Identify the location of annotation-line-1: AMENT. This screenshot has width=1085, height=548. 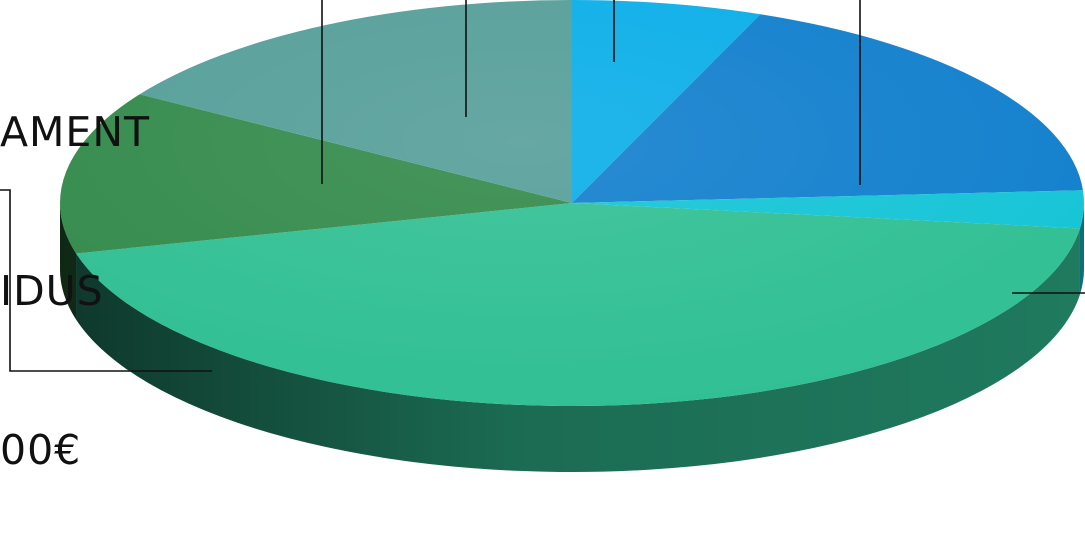
(75, 132).